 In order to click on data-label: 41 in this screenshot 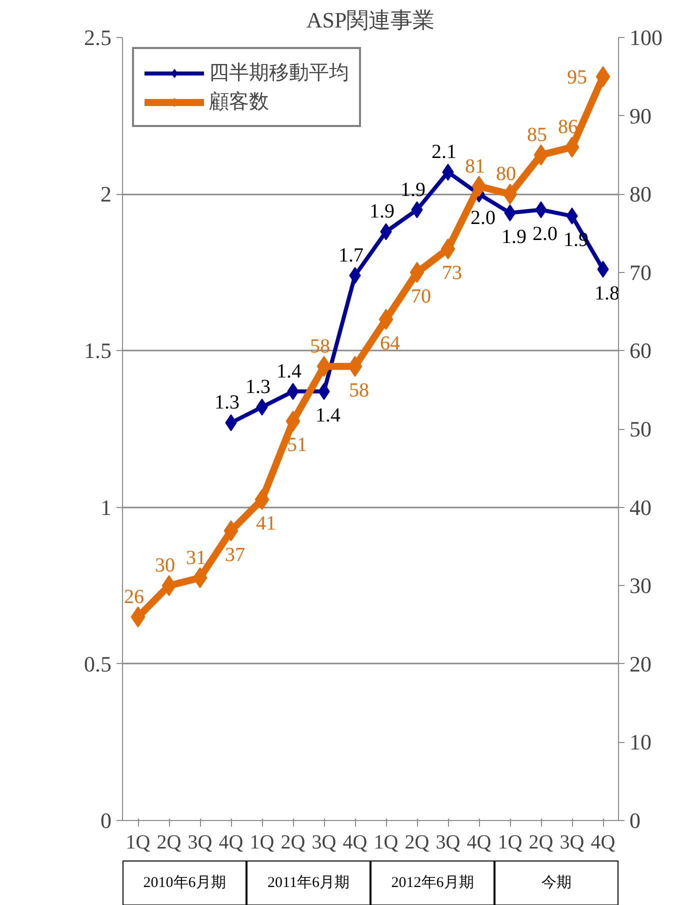, I will do `click(266, 523)`.